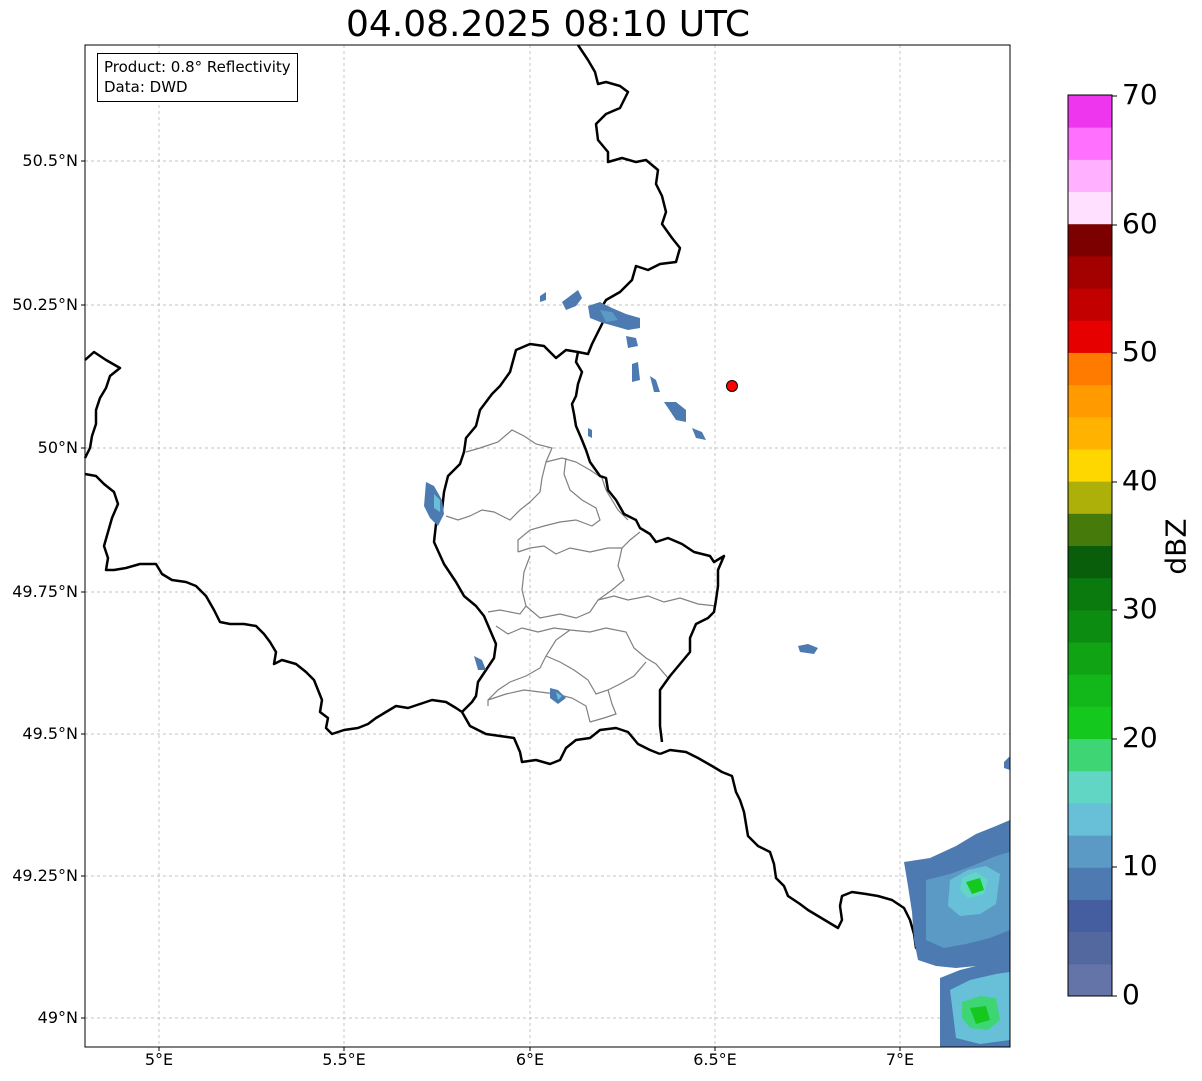  What do you see at coordinates (159, 1059) in the screenshot?
I see `lon-tick-label: 5°E` at bounding box center [159, 1059].